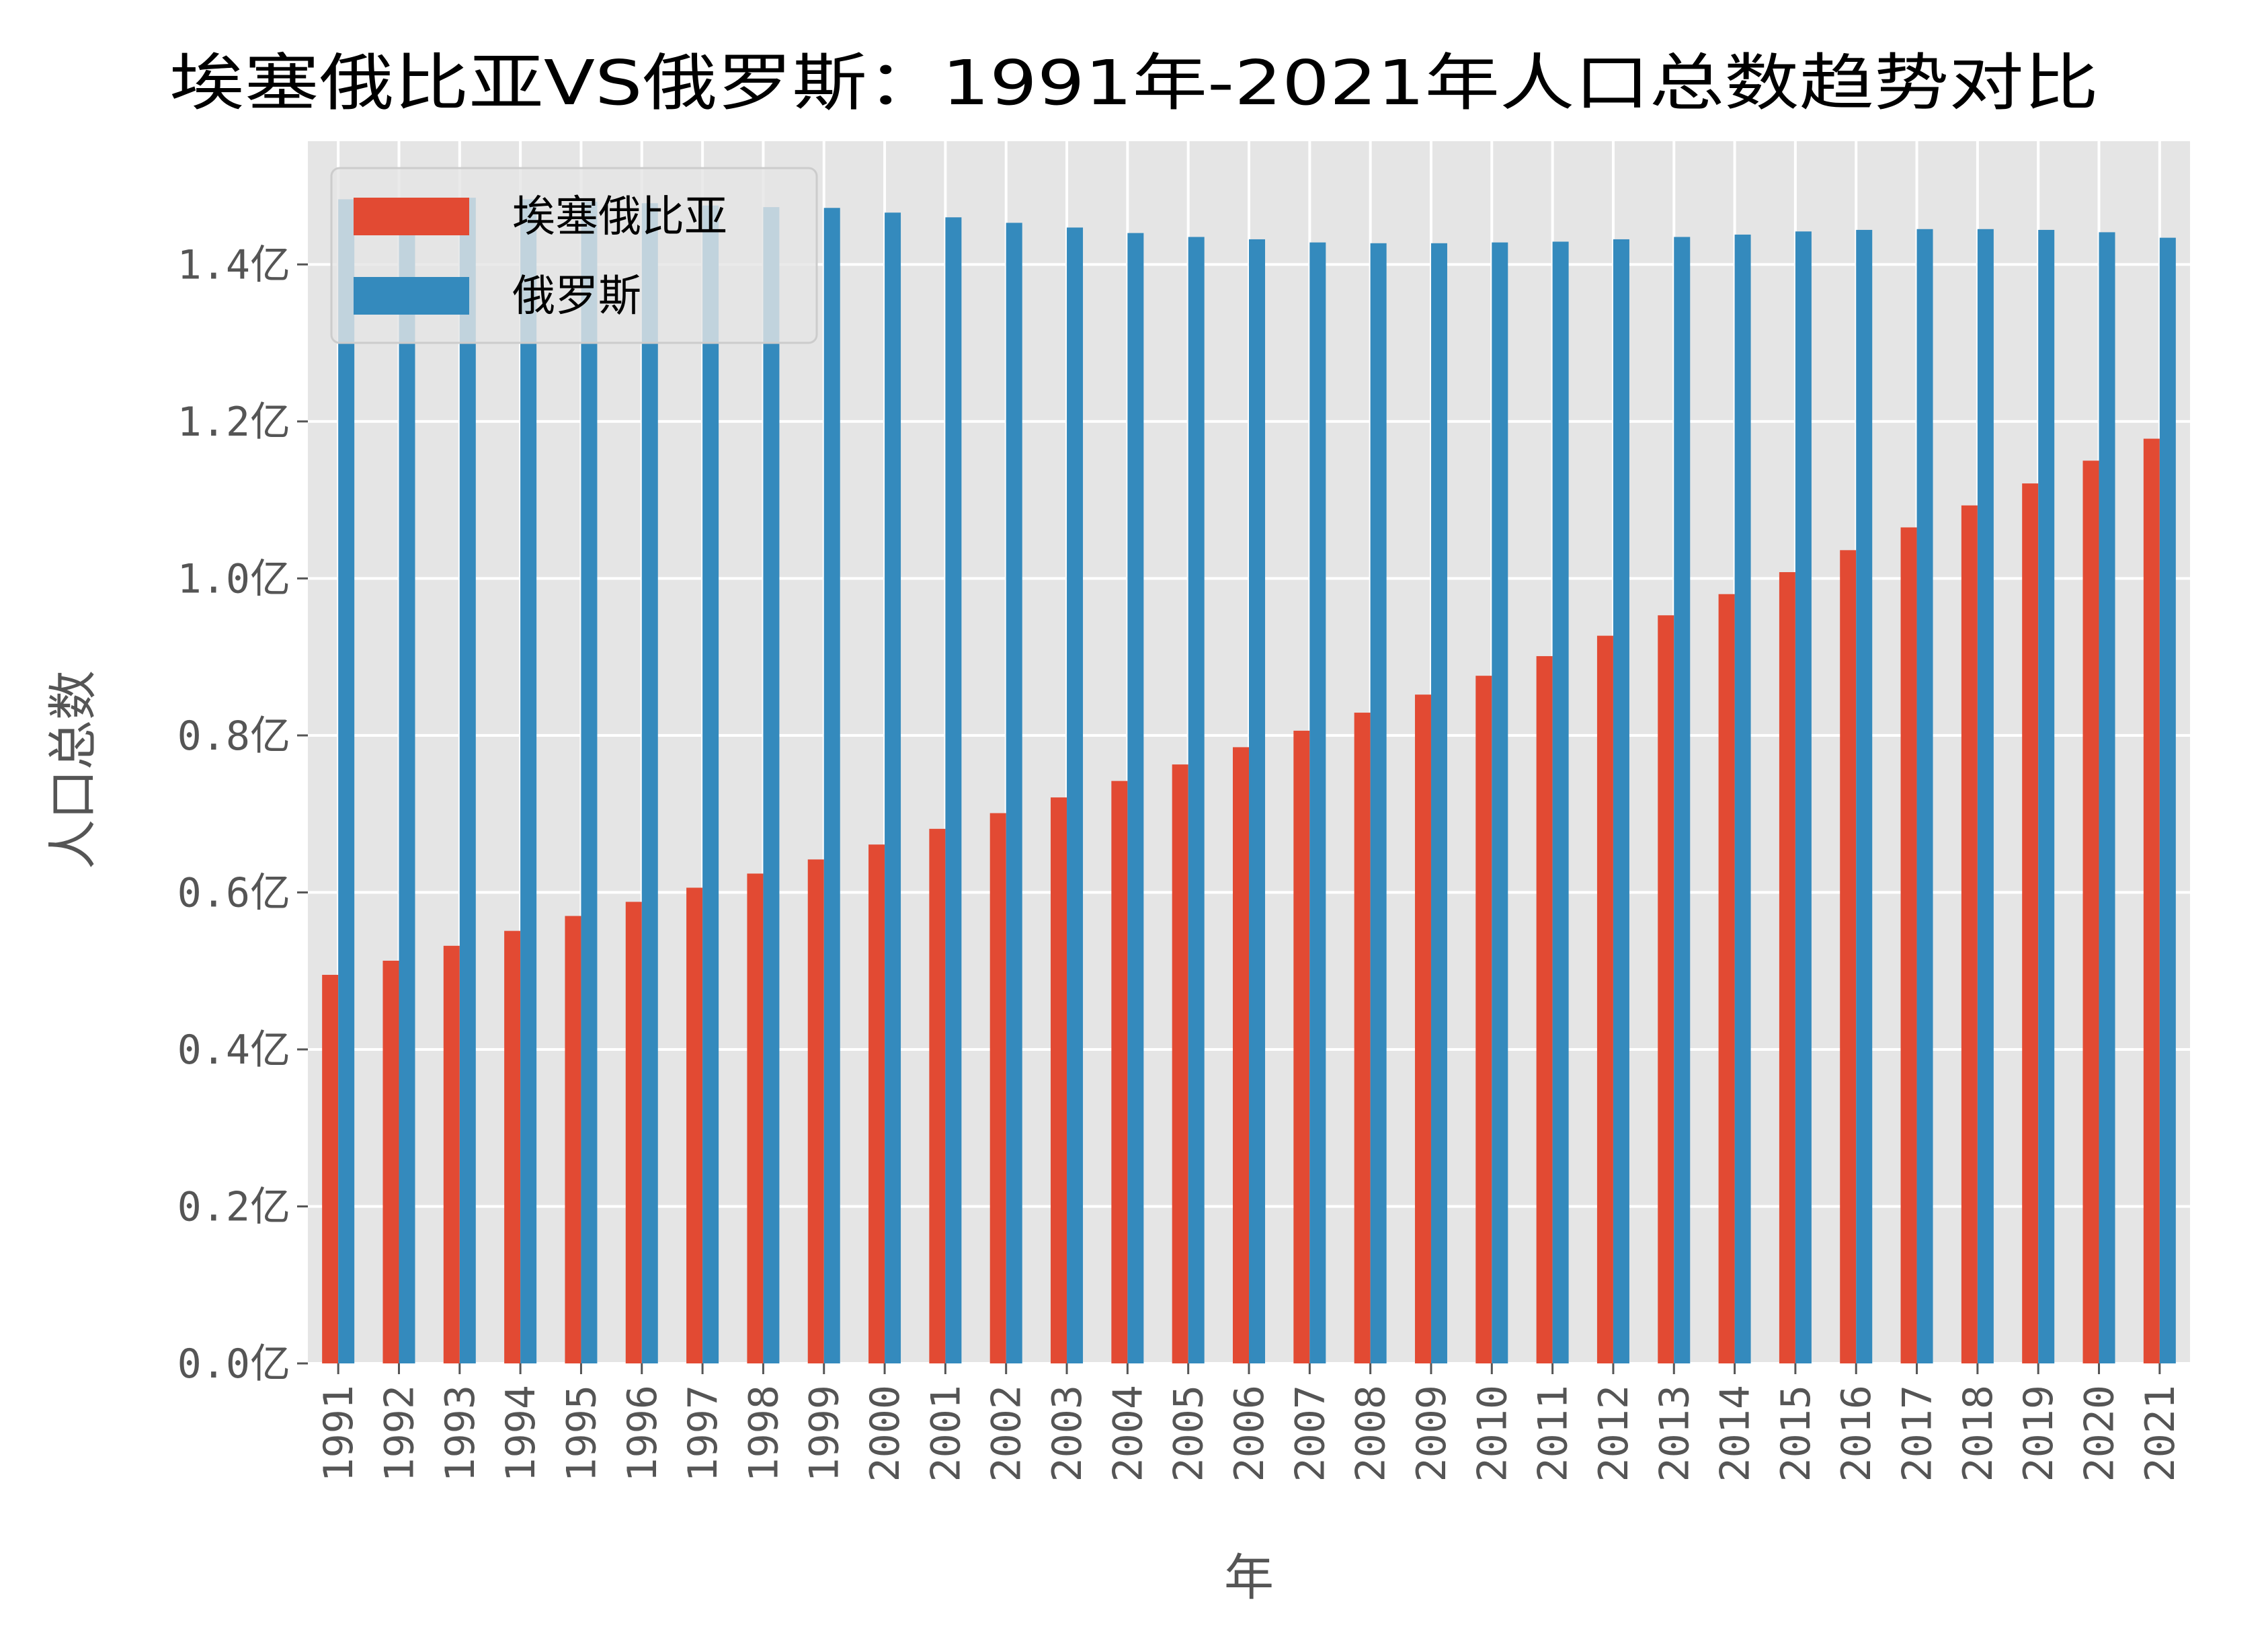 The image size is (2268, 1633). Describe the element at coordinates (886, 1433) in the screenshot. I see `x-tick-label: 2000` at that location.